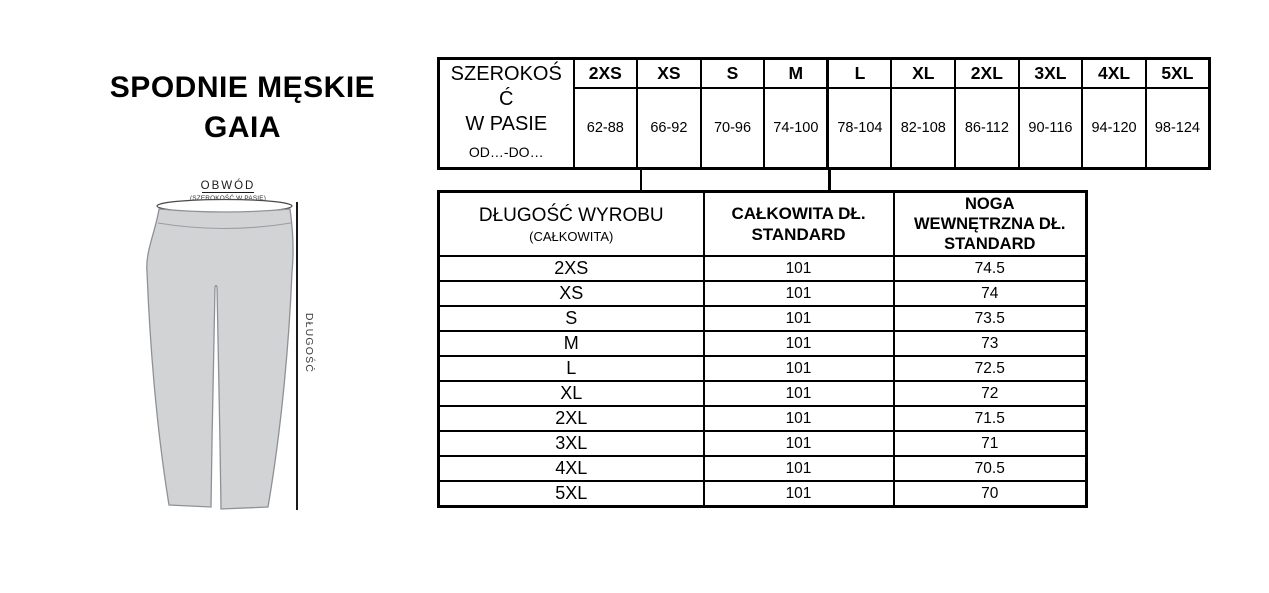 This screenshot has width=1269, height=593. I want to click on waist-header-line3: W PASIE, so click(506, 124).